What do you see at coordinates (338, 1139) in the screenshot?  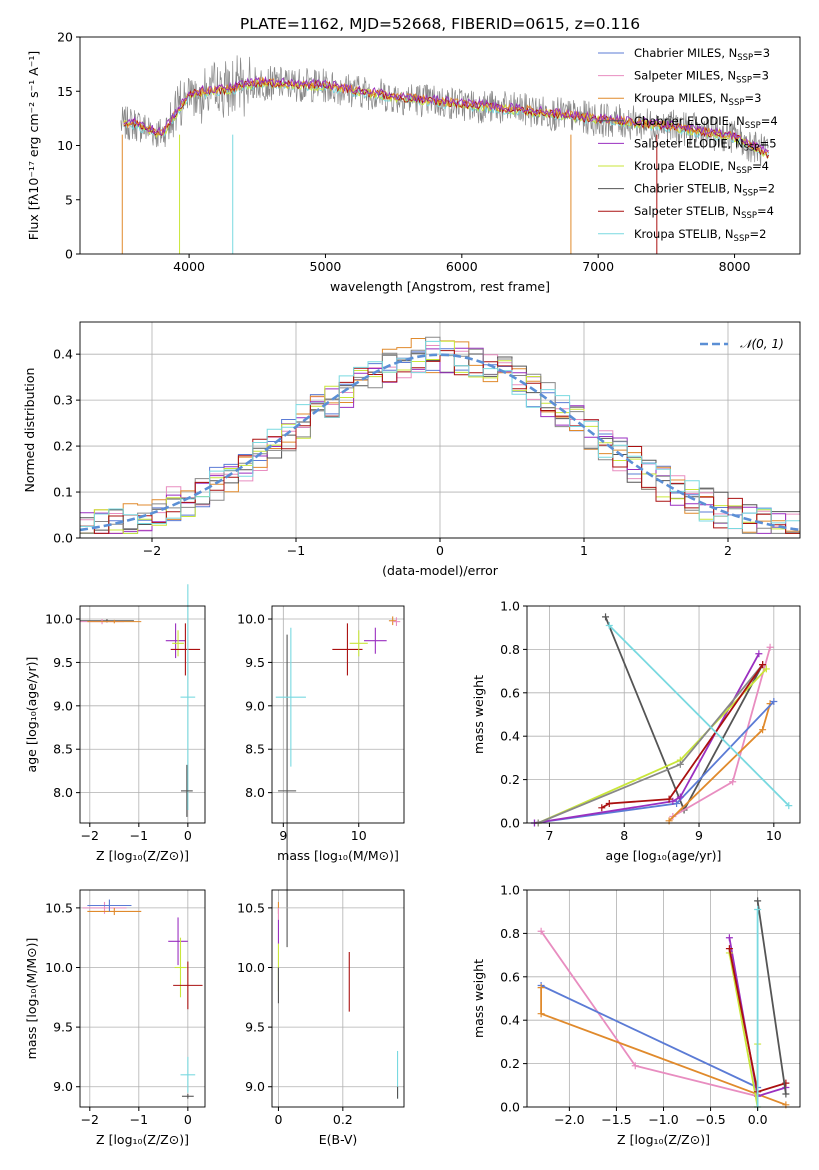 I see `x-axis-label: E(B-V)` at bounding box center [338, 1139].